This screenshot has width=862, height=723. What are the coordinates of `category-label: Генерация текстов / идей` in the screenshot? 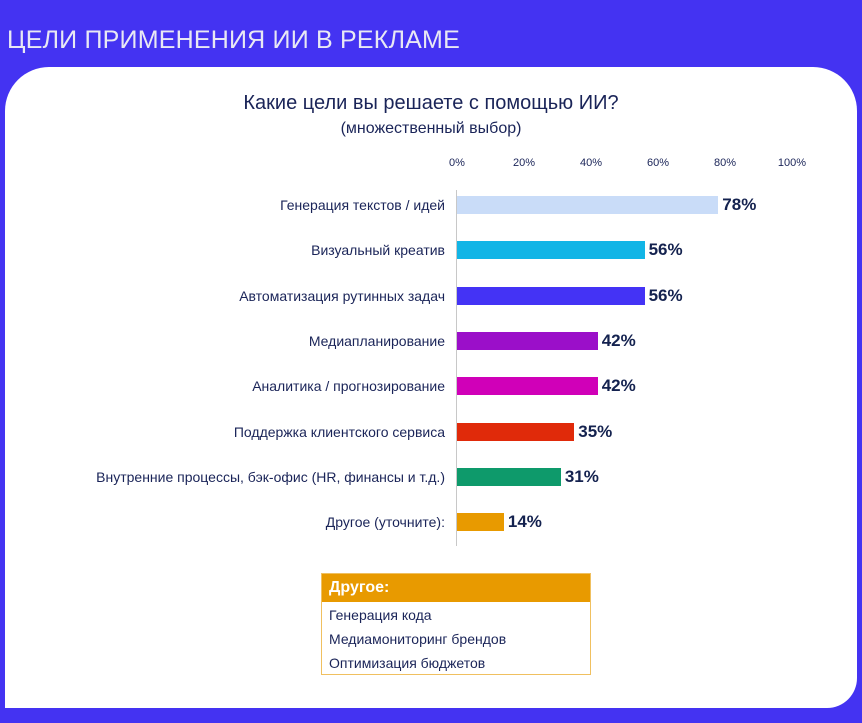 It's located at (362, 205).